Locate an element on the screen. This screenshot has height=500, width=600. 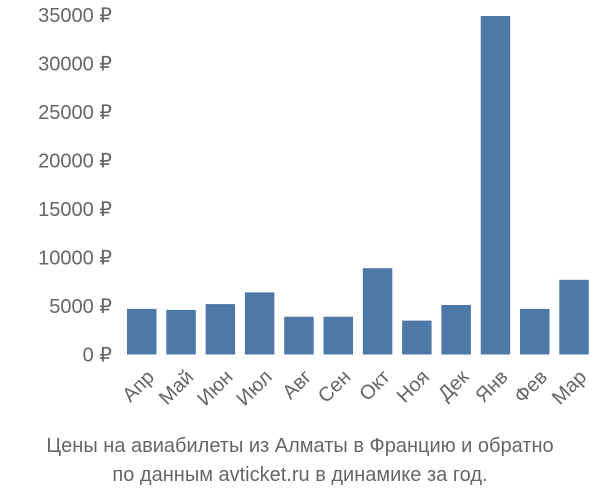
y-tick-label: 25000 ₽ is located at coordinates (75, 113).